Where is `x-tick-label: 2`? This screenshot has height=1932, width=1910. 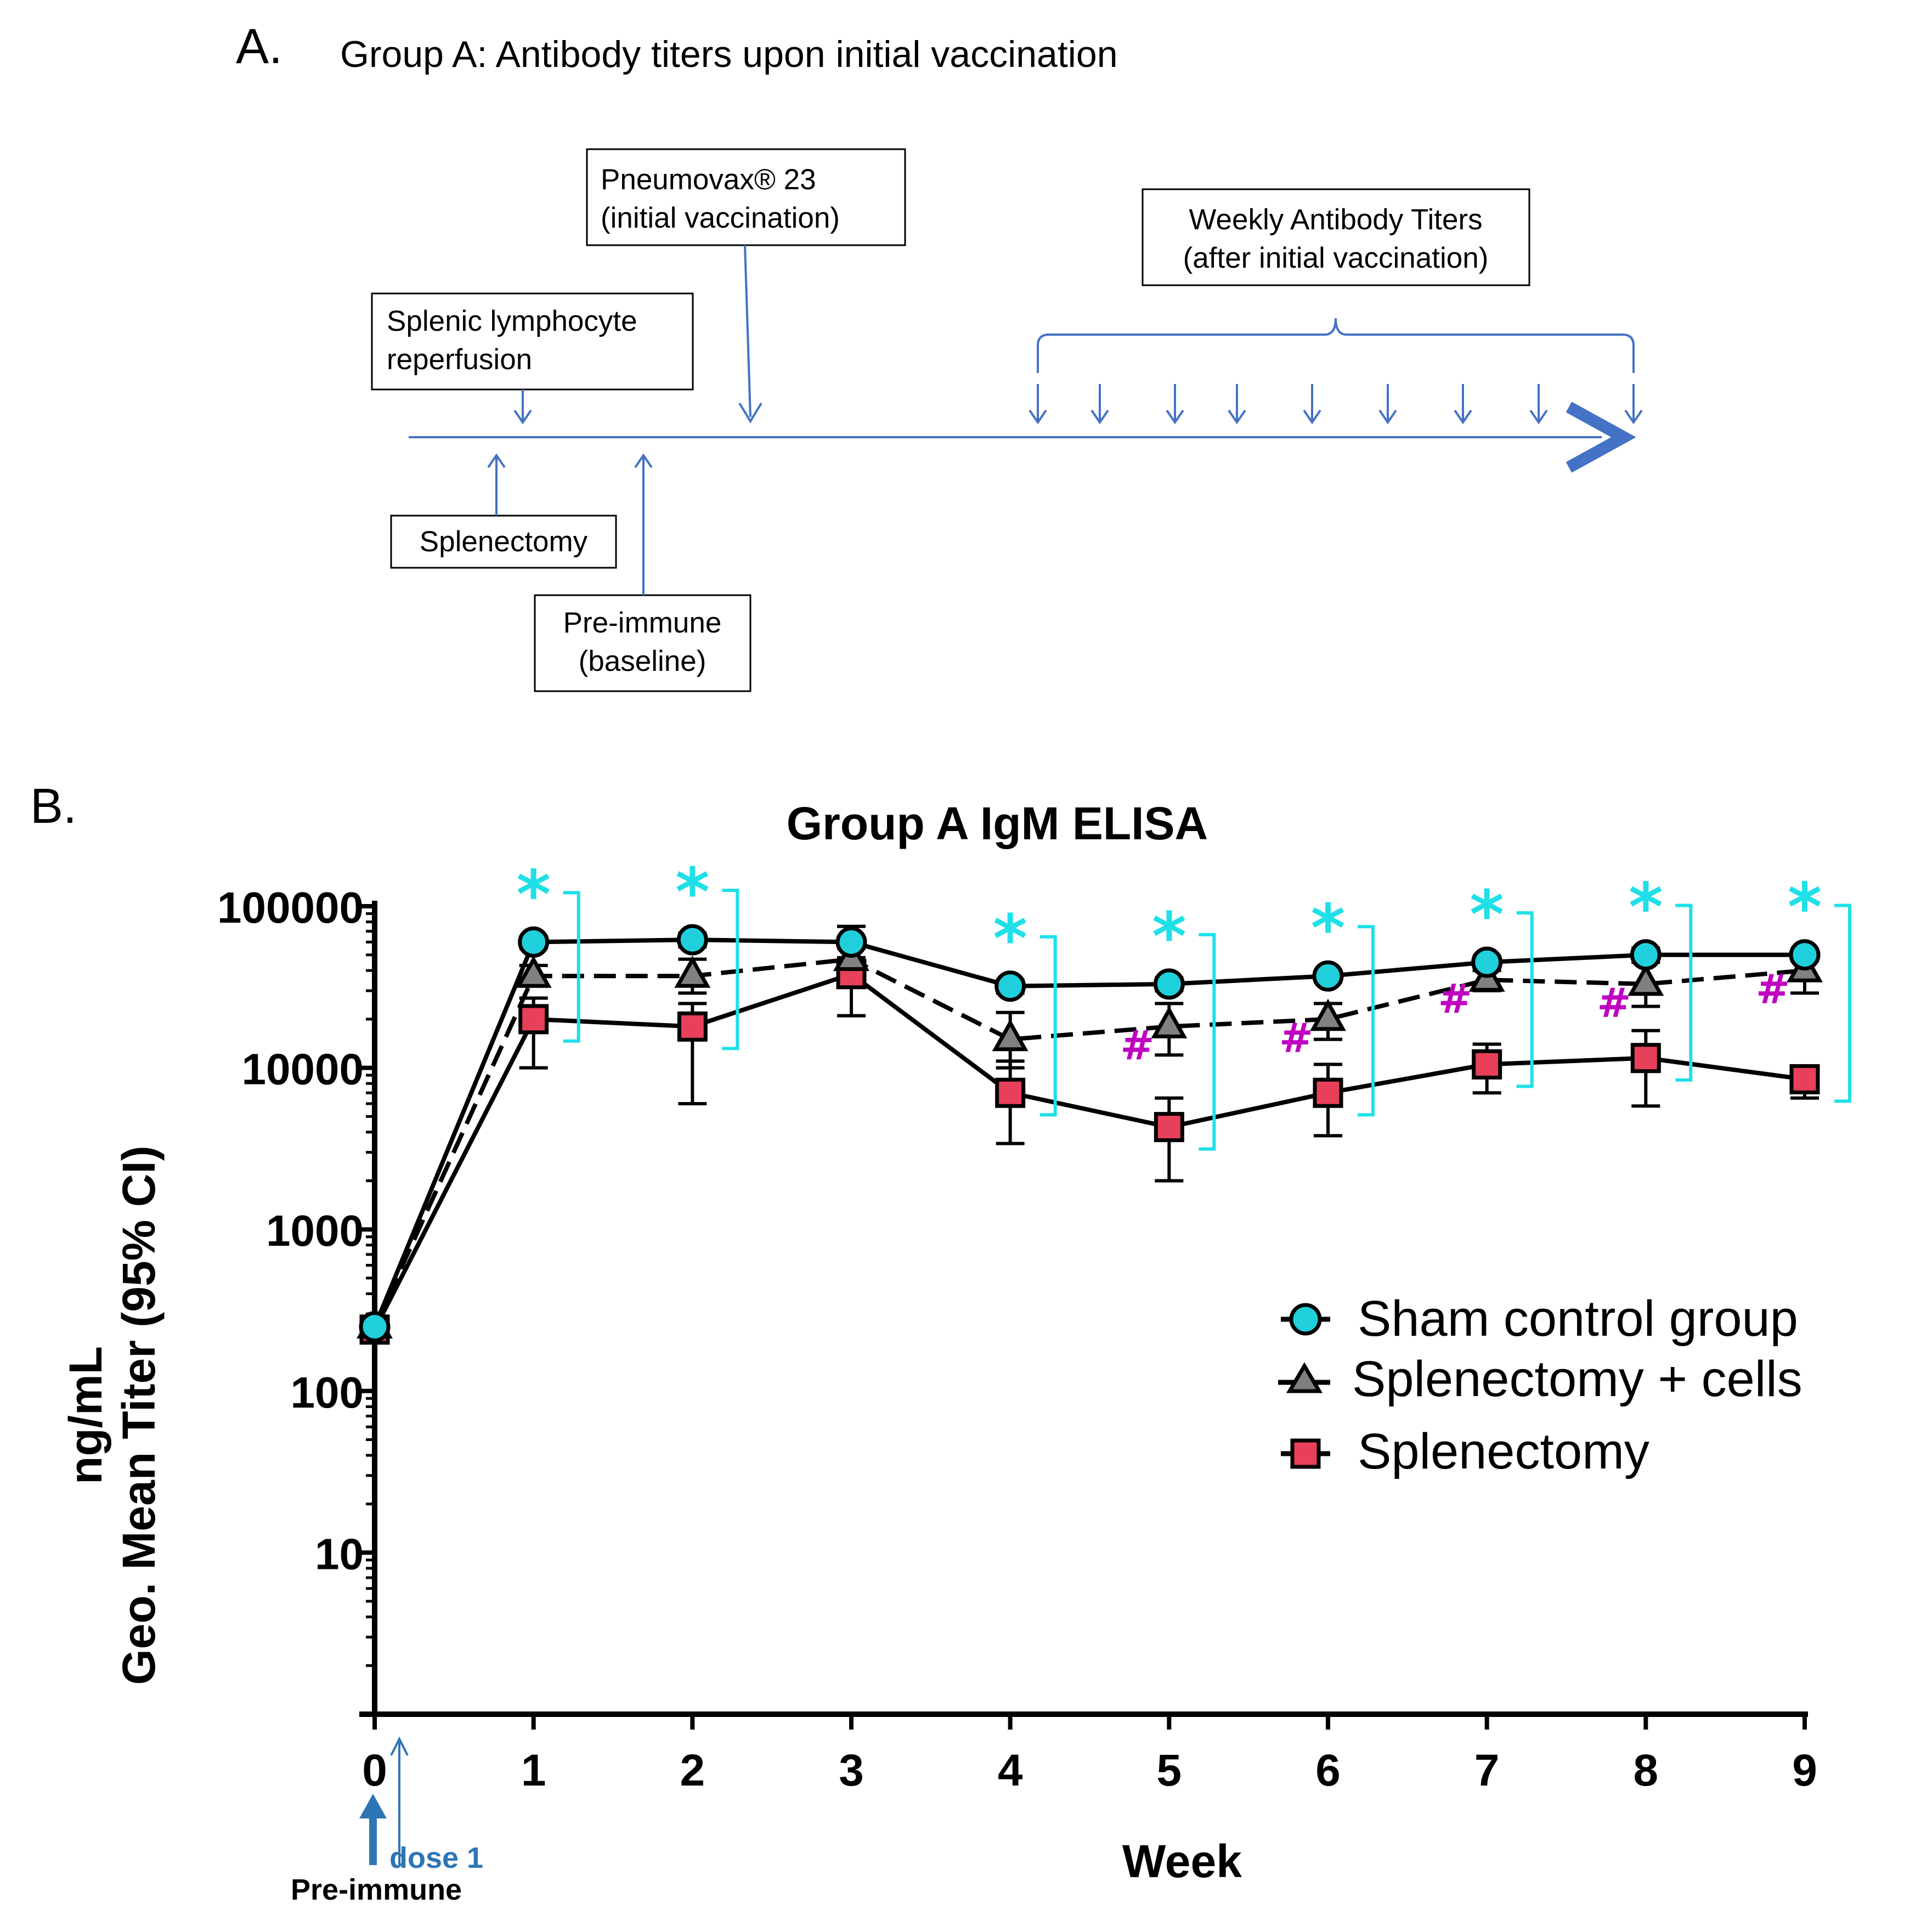
x-tick-label: 2 is located at coordinates (692, 1770).